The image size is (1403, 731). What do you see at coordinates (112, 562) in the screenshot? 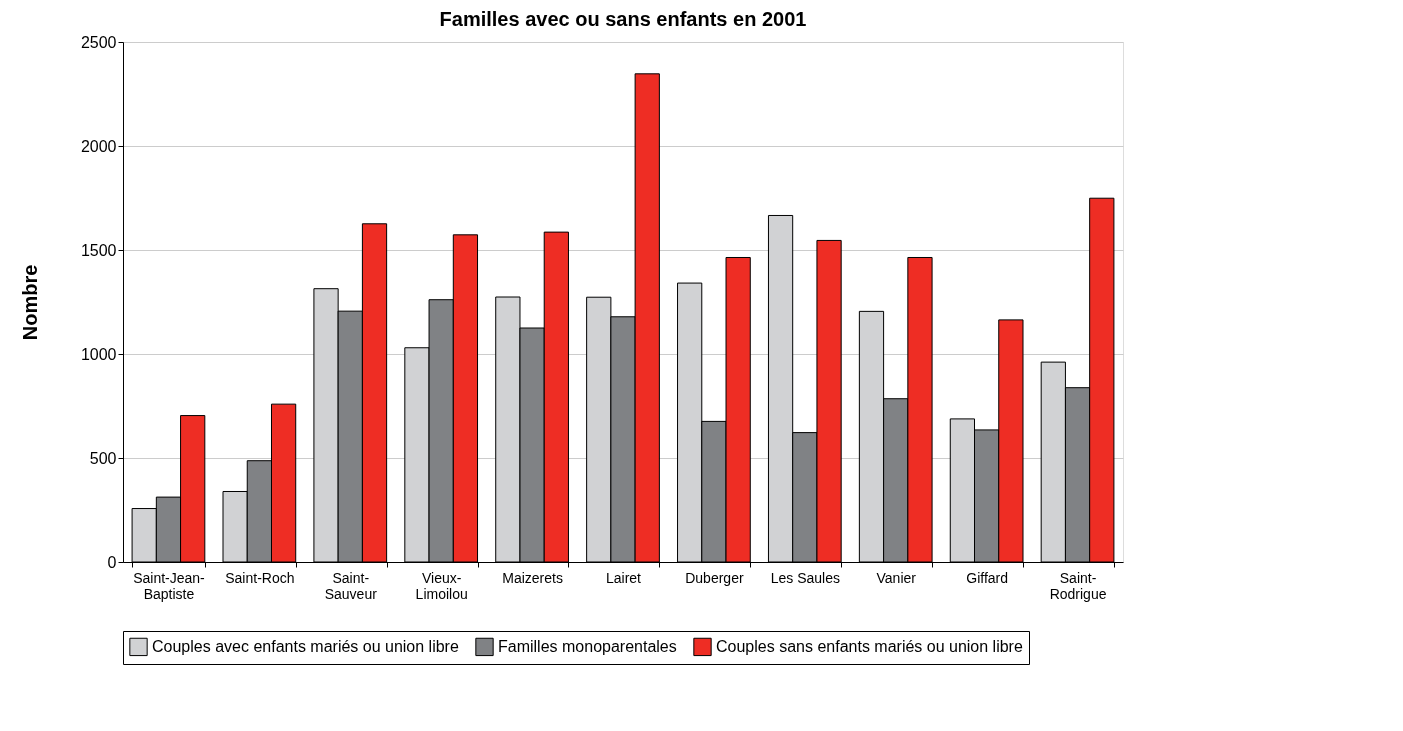
I see `y-tick-label: 0` at bounding box center [112, 562].